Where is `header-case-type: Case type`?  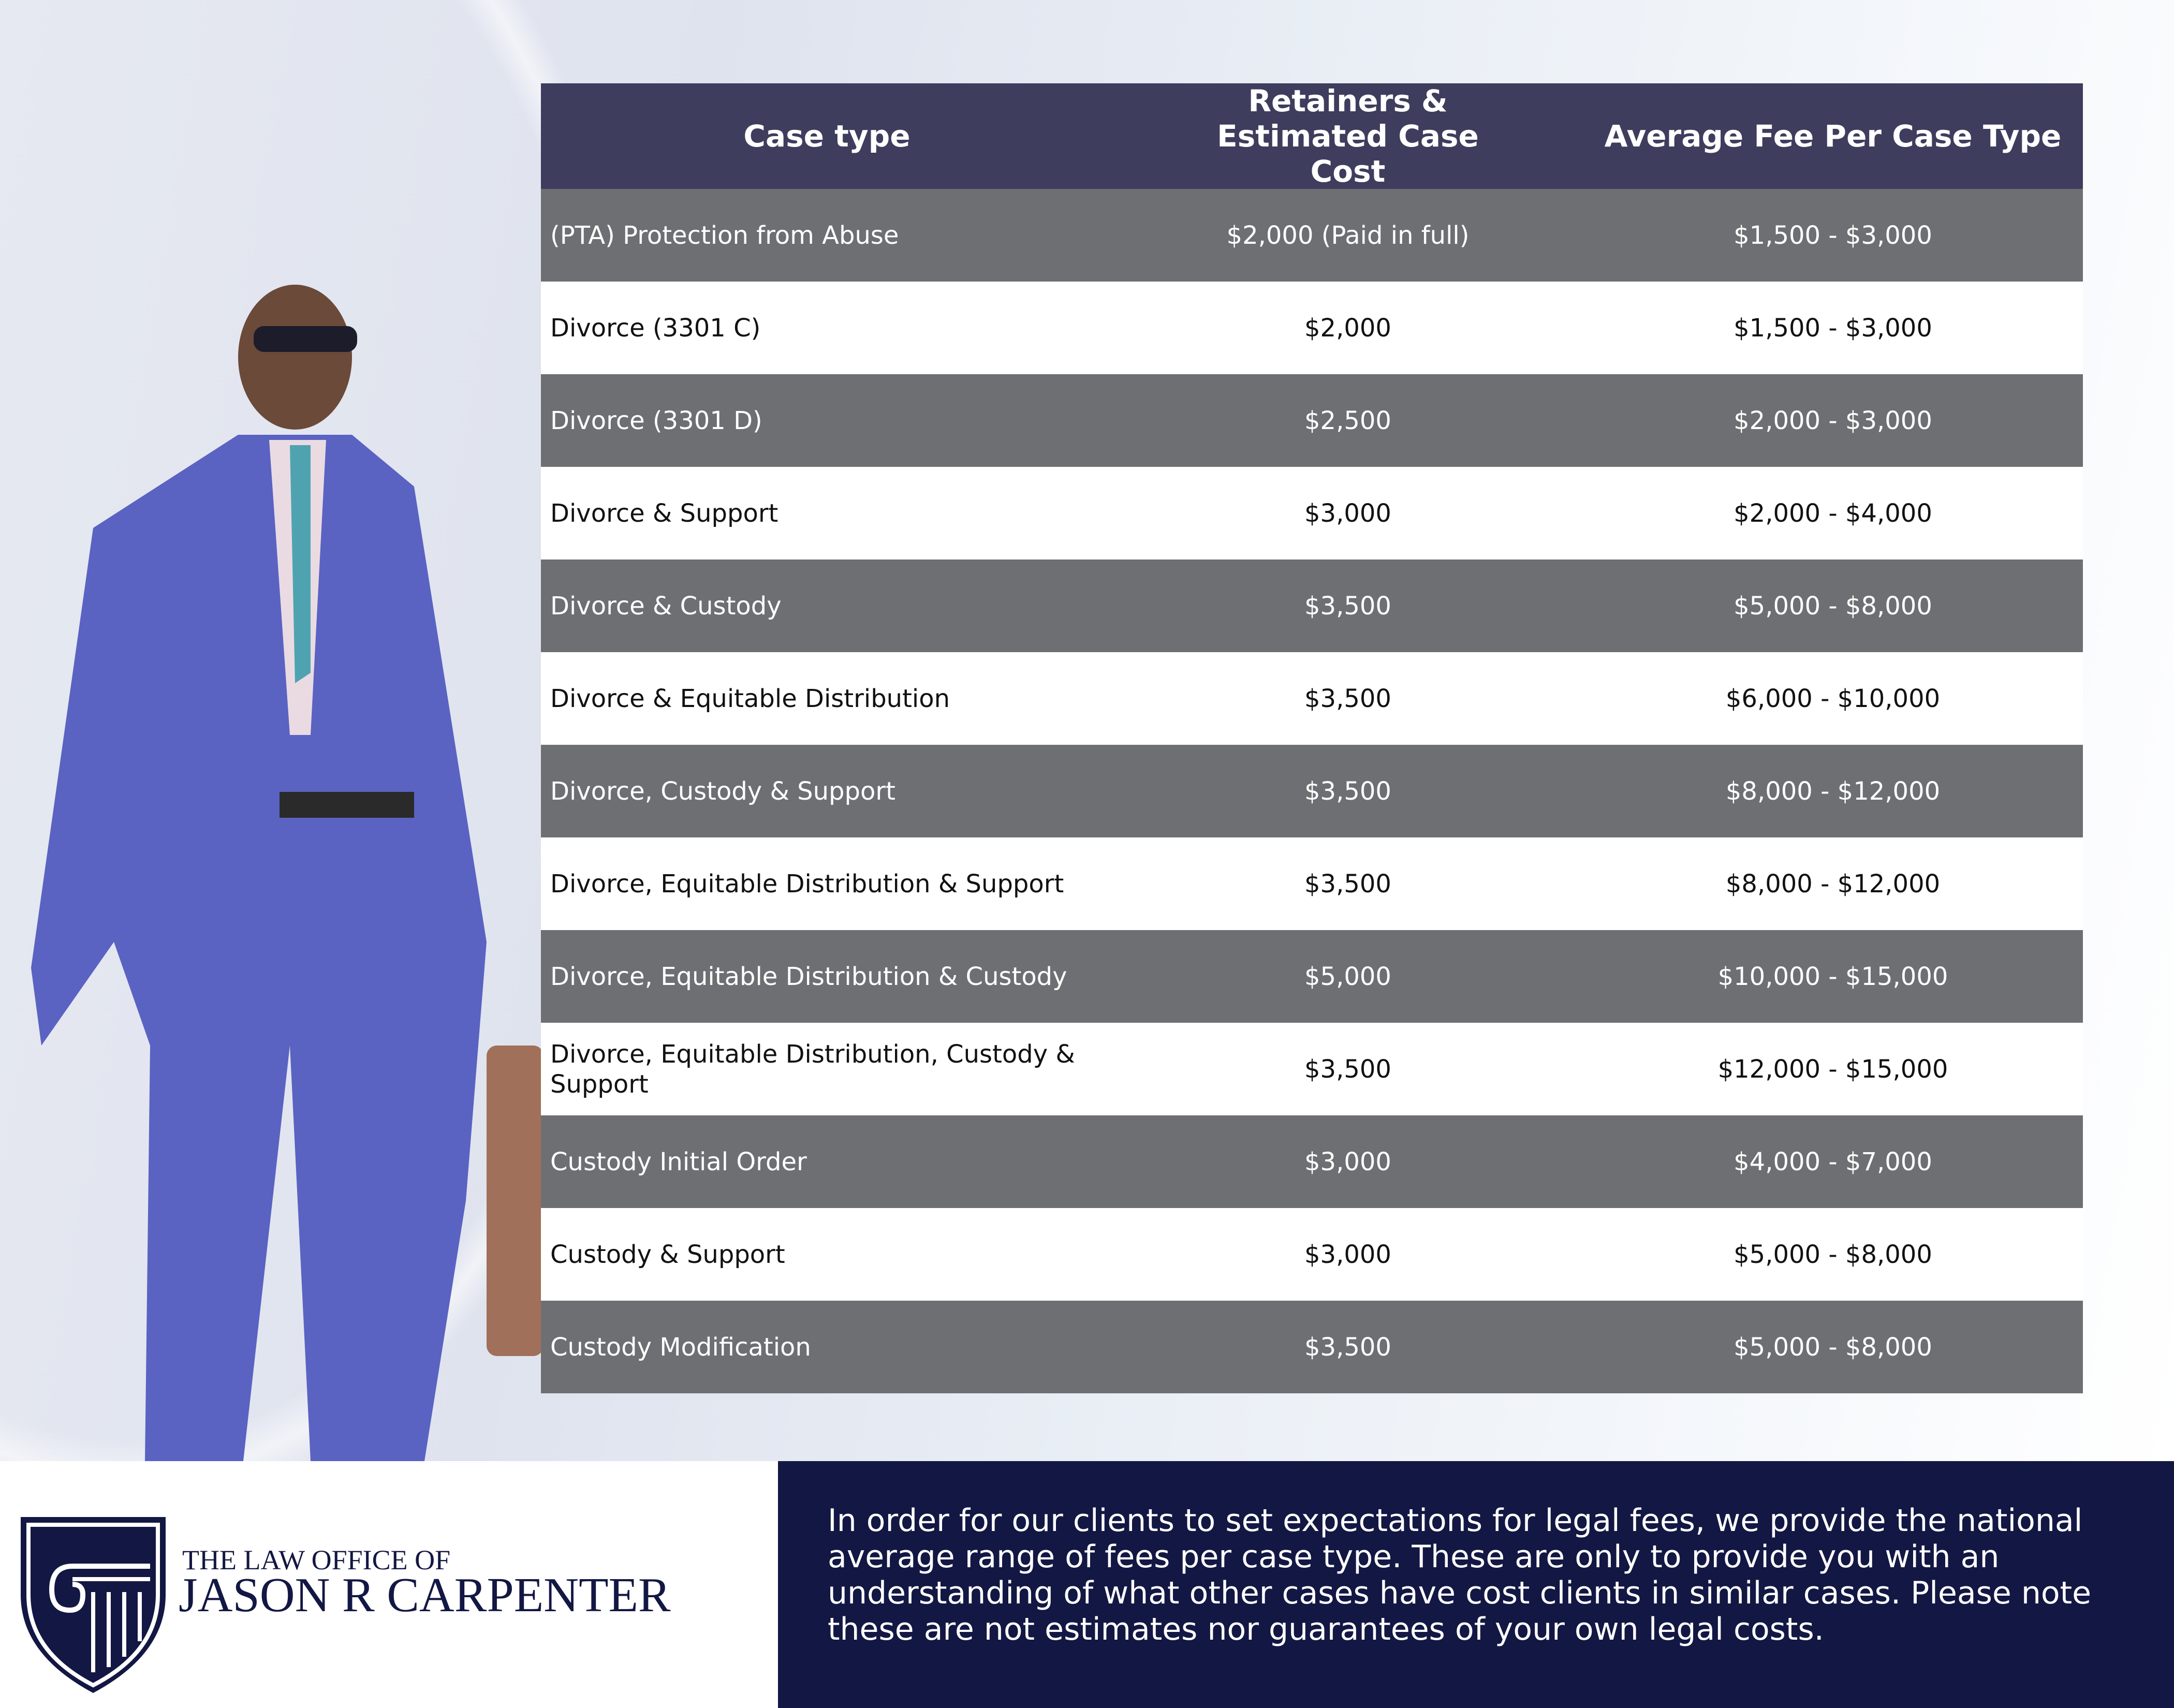 header-case-type: Case type is located at coordinates (827, 136).